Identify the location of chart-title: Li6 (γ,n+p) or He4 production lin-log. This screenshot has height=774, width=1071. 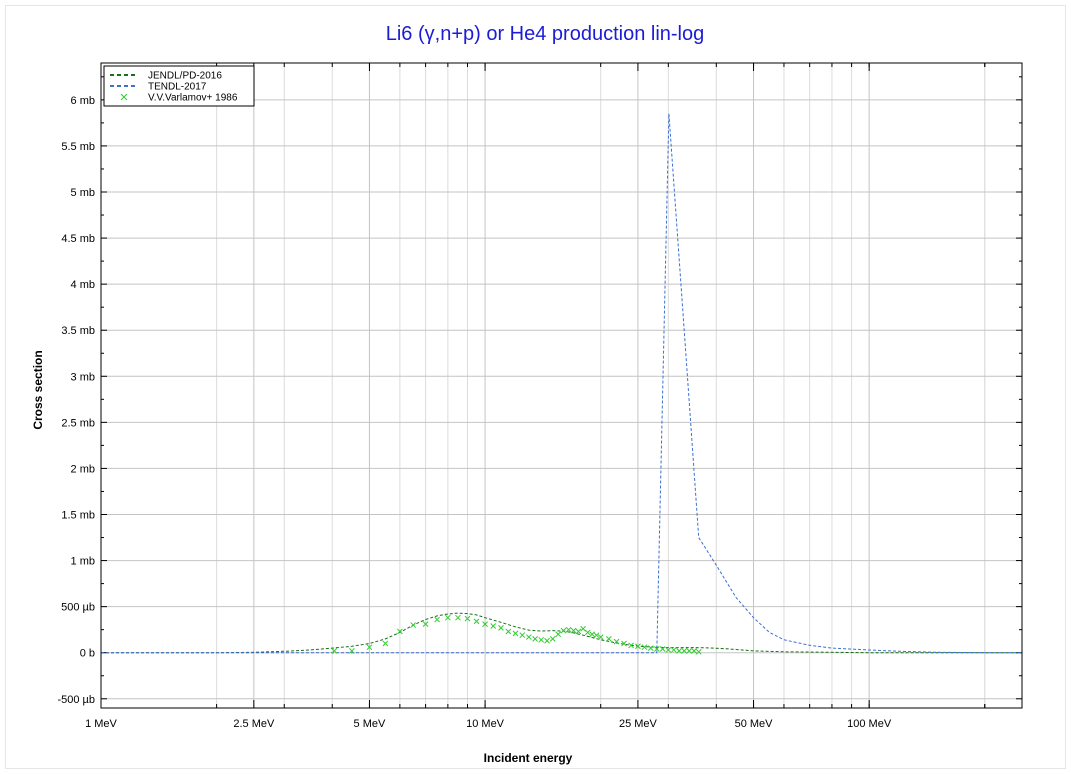
(545, 34).